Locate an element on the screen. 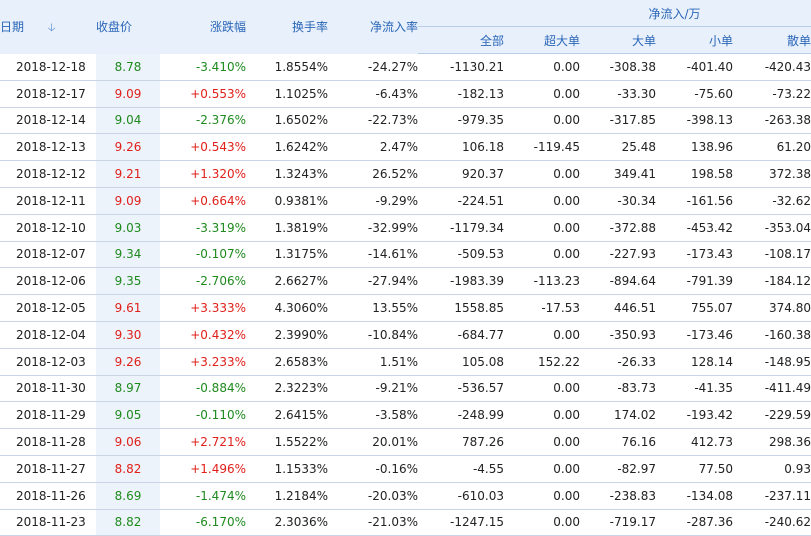  cell-small: -134.08 is located at coordinates (694, 496).